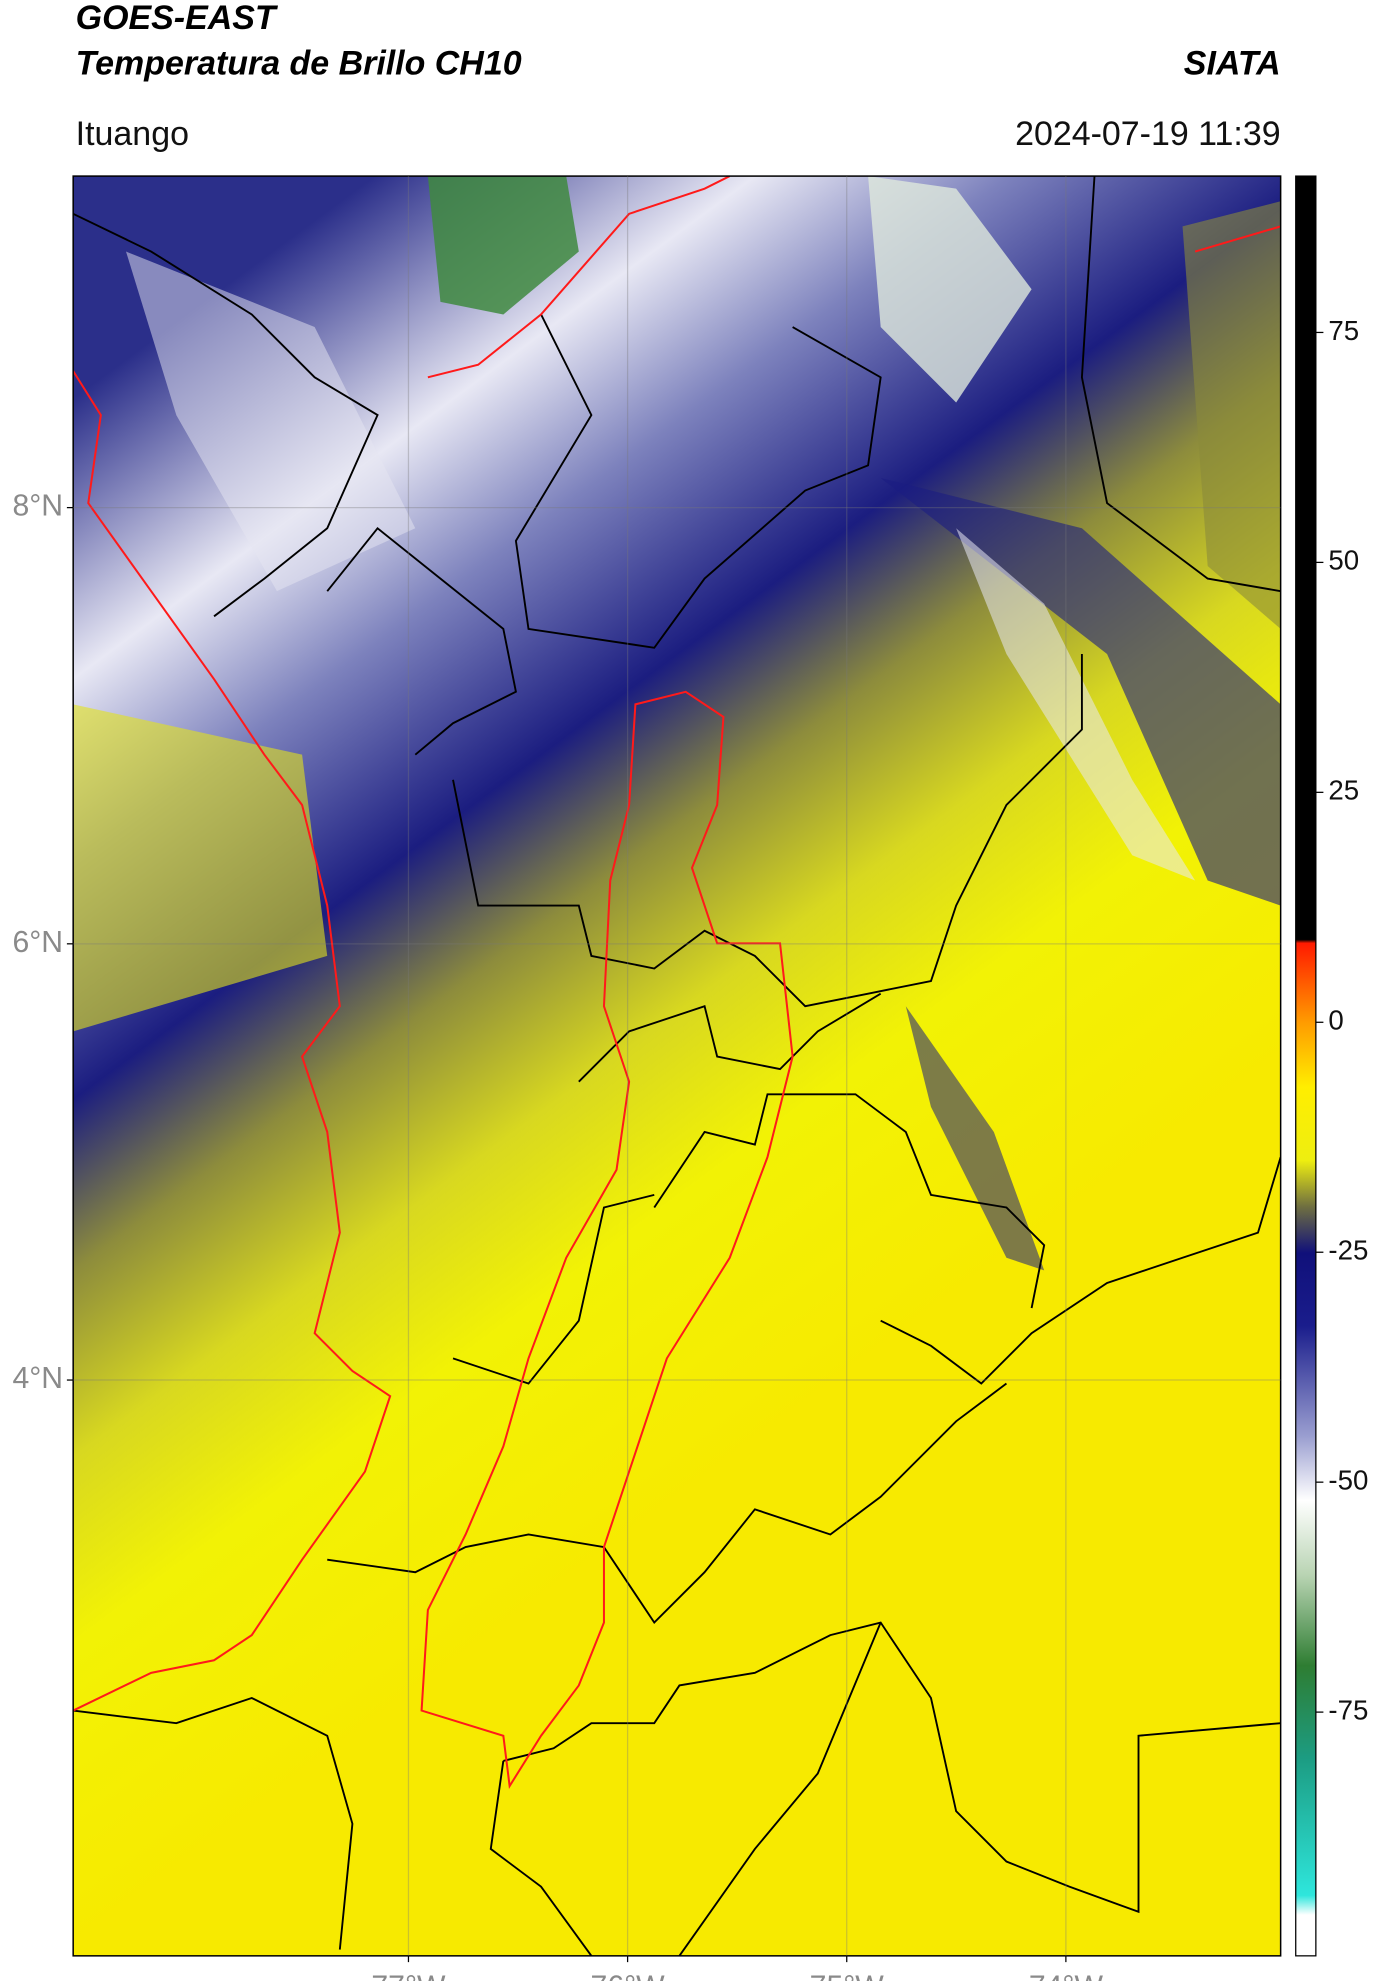 The width and height of the screenshot is (1384, 1981). I want to click on x-tick-label: 74°W, so click(1066, 1976).